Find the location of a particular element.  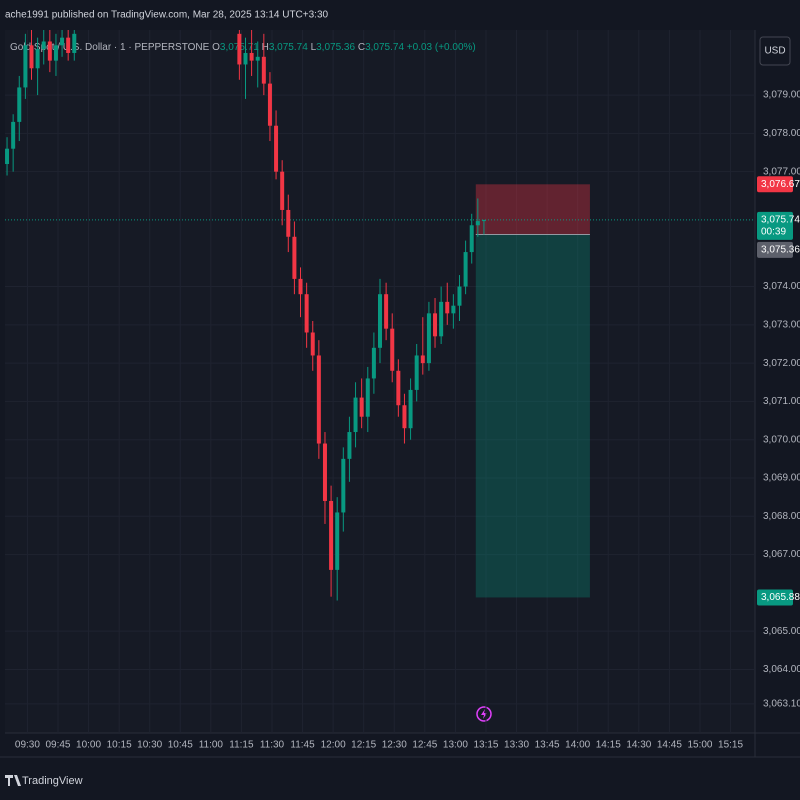

x-tick-label: 13:45 is located at coordinates (547, 745).